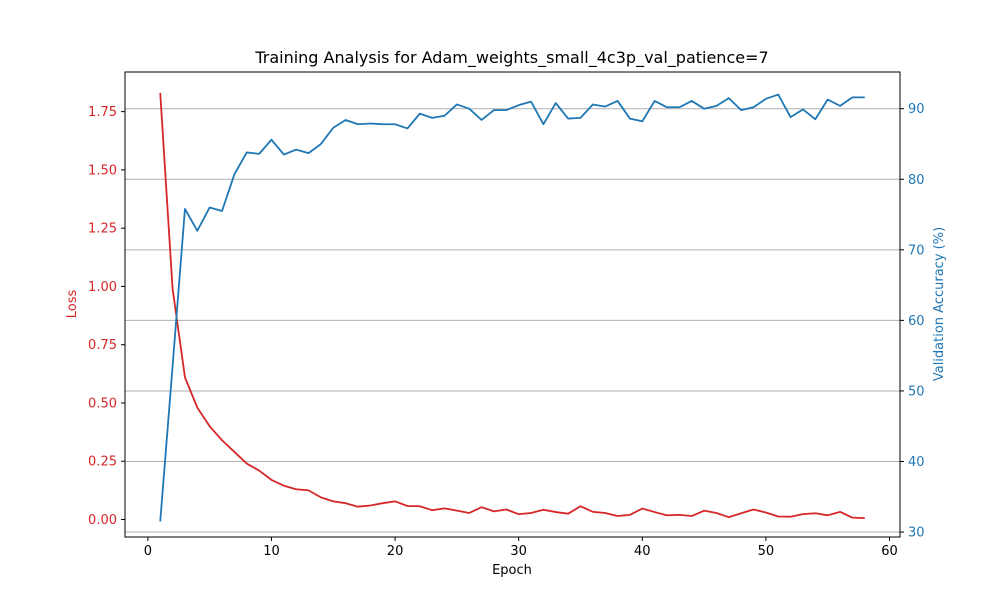 The image size is (1000, 600). I want to click on x-tick-label: 10, so click(271, 551).